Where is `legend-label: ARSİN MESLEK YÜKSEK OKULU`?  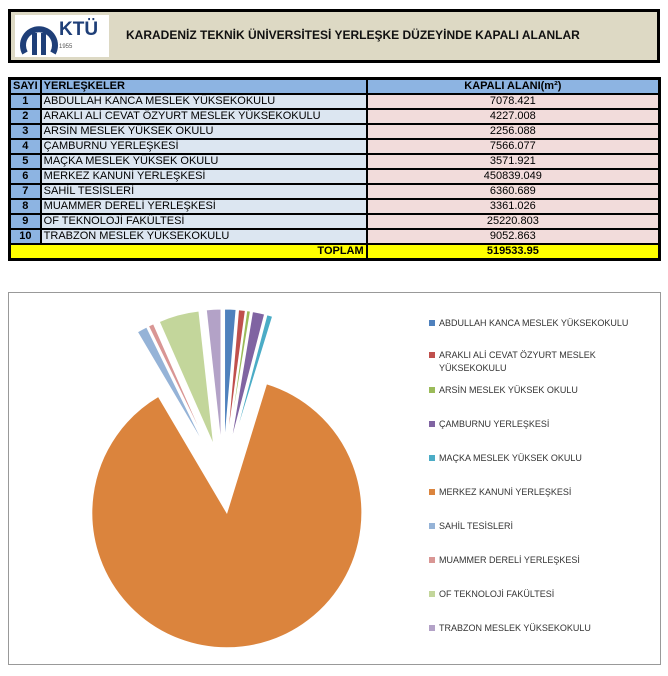 legend-label: ARSİN MESLEK YÜKSEK OKULU is located at coordinates (508, 390).